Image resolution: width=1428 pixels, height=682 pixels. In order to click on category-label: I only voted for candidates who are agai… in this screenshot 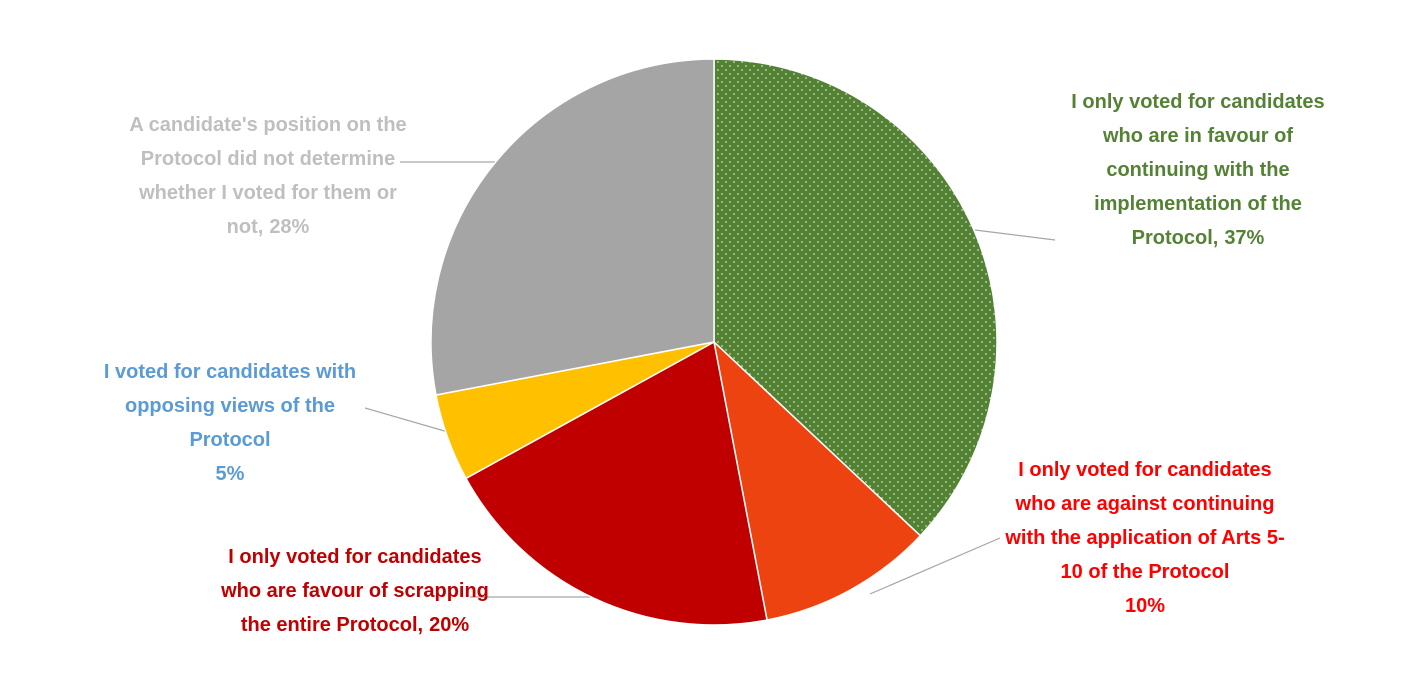, I will do `click(1145, 521)`.